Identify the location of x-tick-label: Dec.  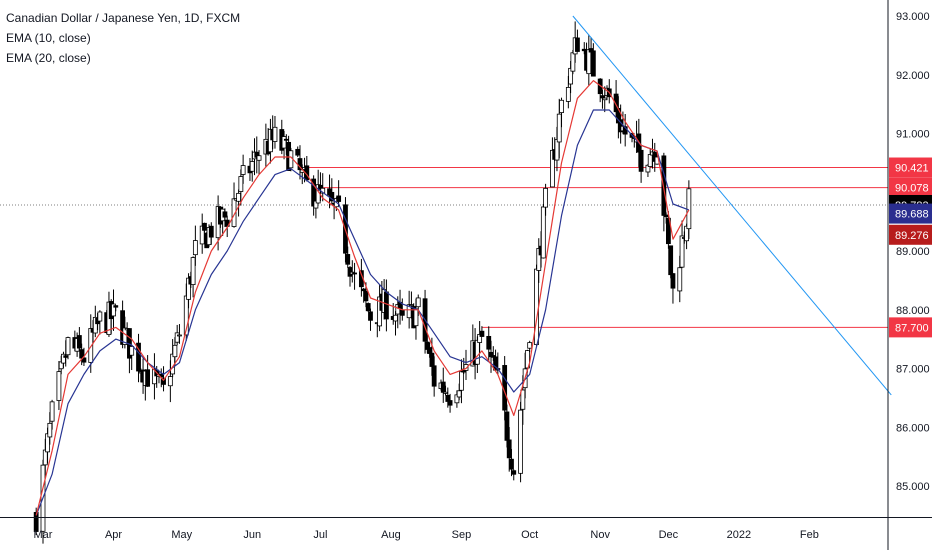
(669, 535).